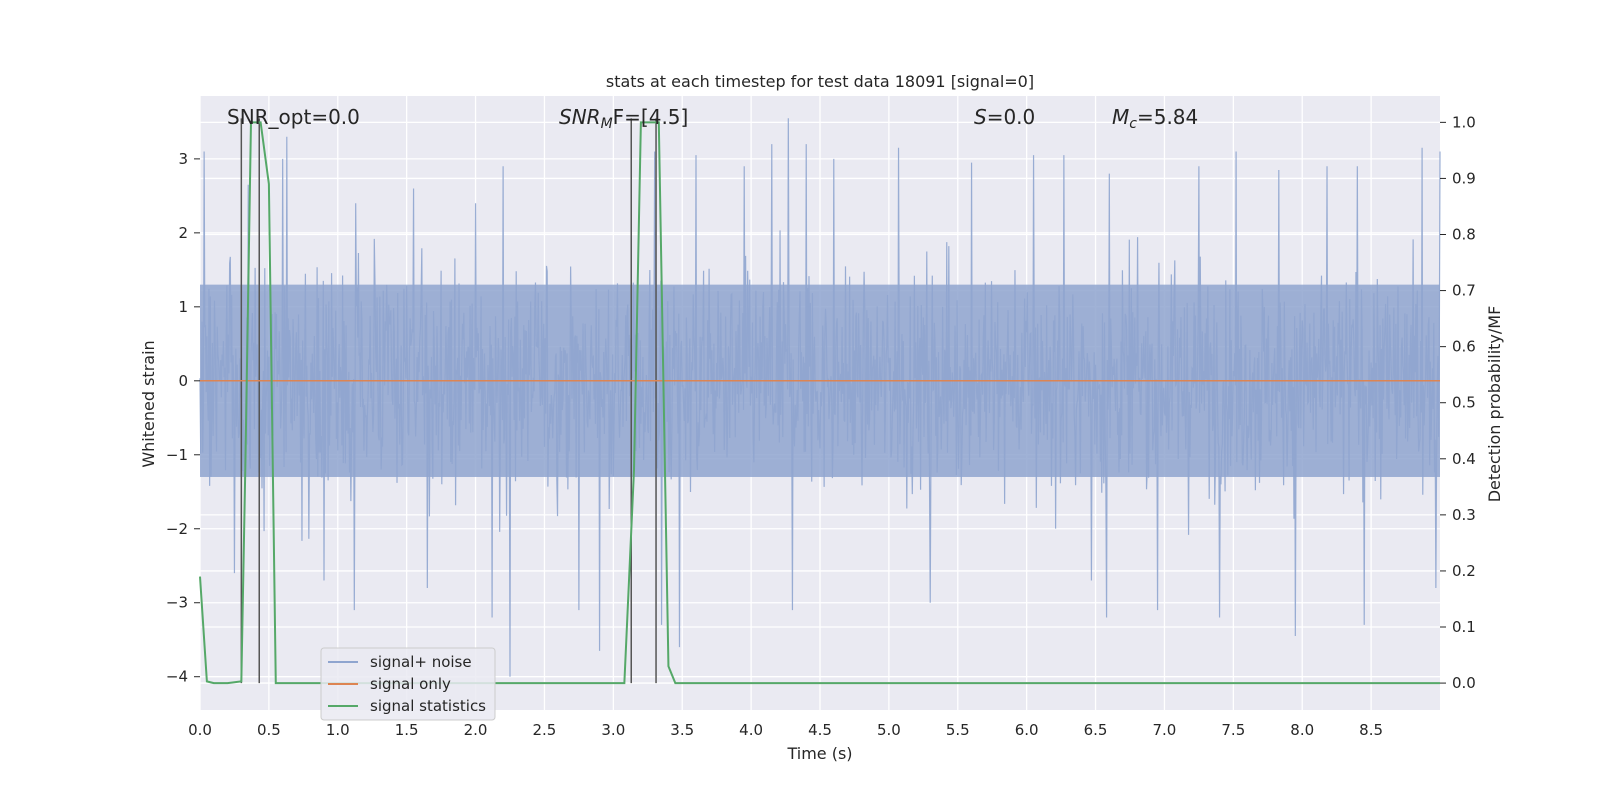  What do you see at coordinates (1494, 404) in the screenshot?
I see `y2-axis-label: Detection probability/MF` at bounding box center [1494, 404].